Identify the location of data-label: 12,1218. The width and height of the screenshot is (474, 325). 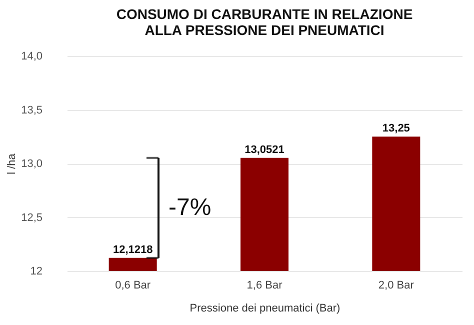
(132, 250).